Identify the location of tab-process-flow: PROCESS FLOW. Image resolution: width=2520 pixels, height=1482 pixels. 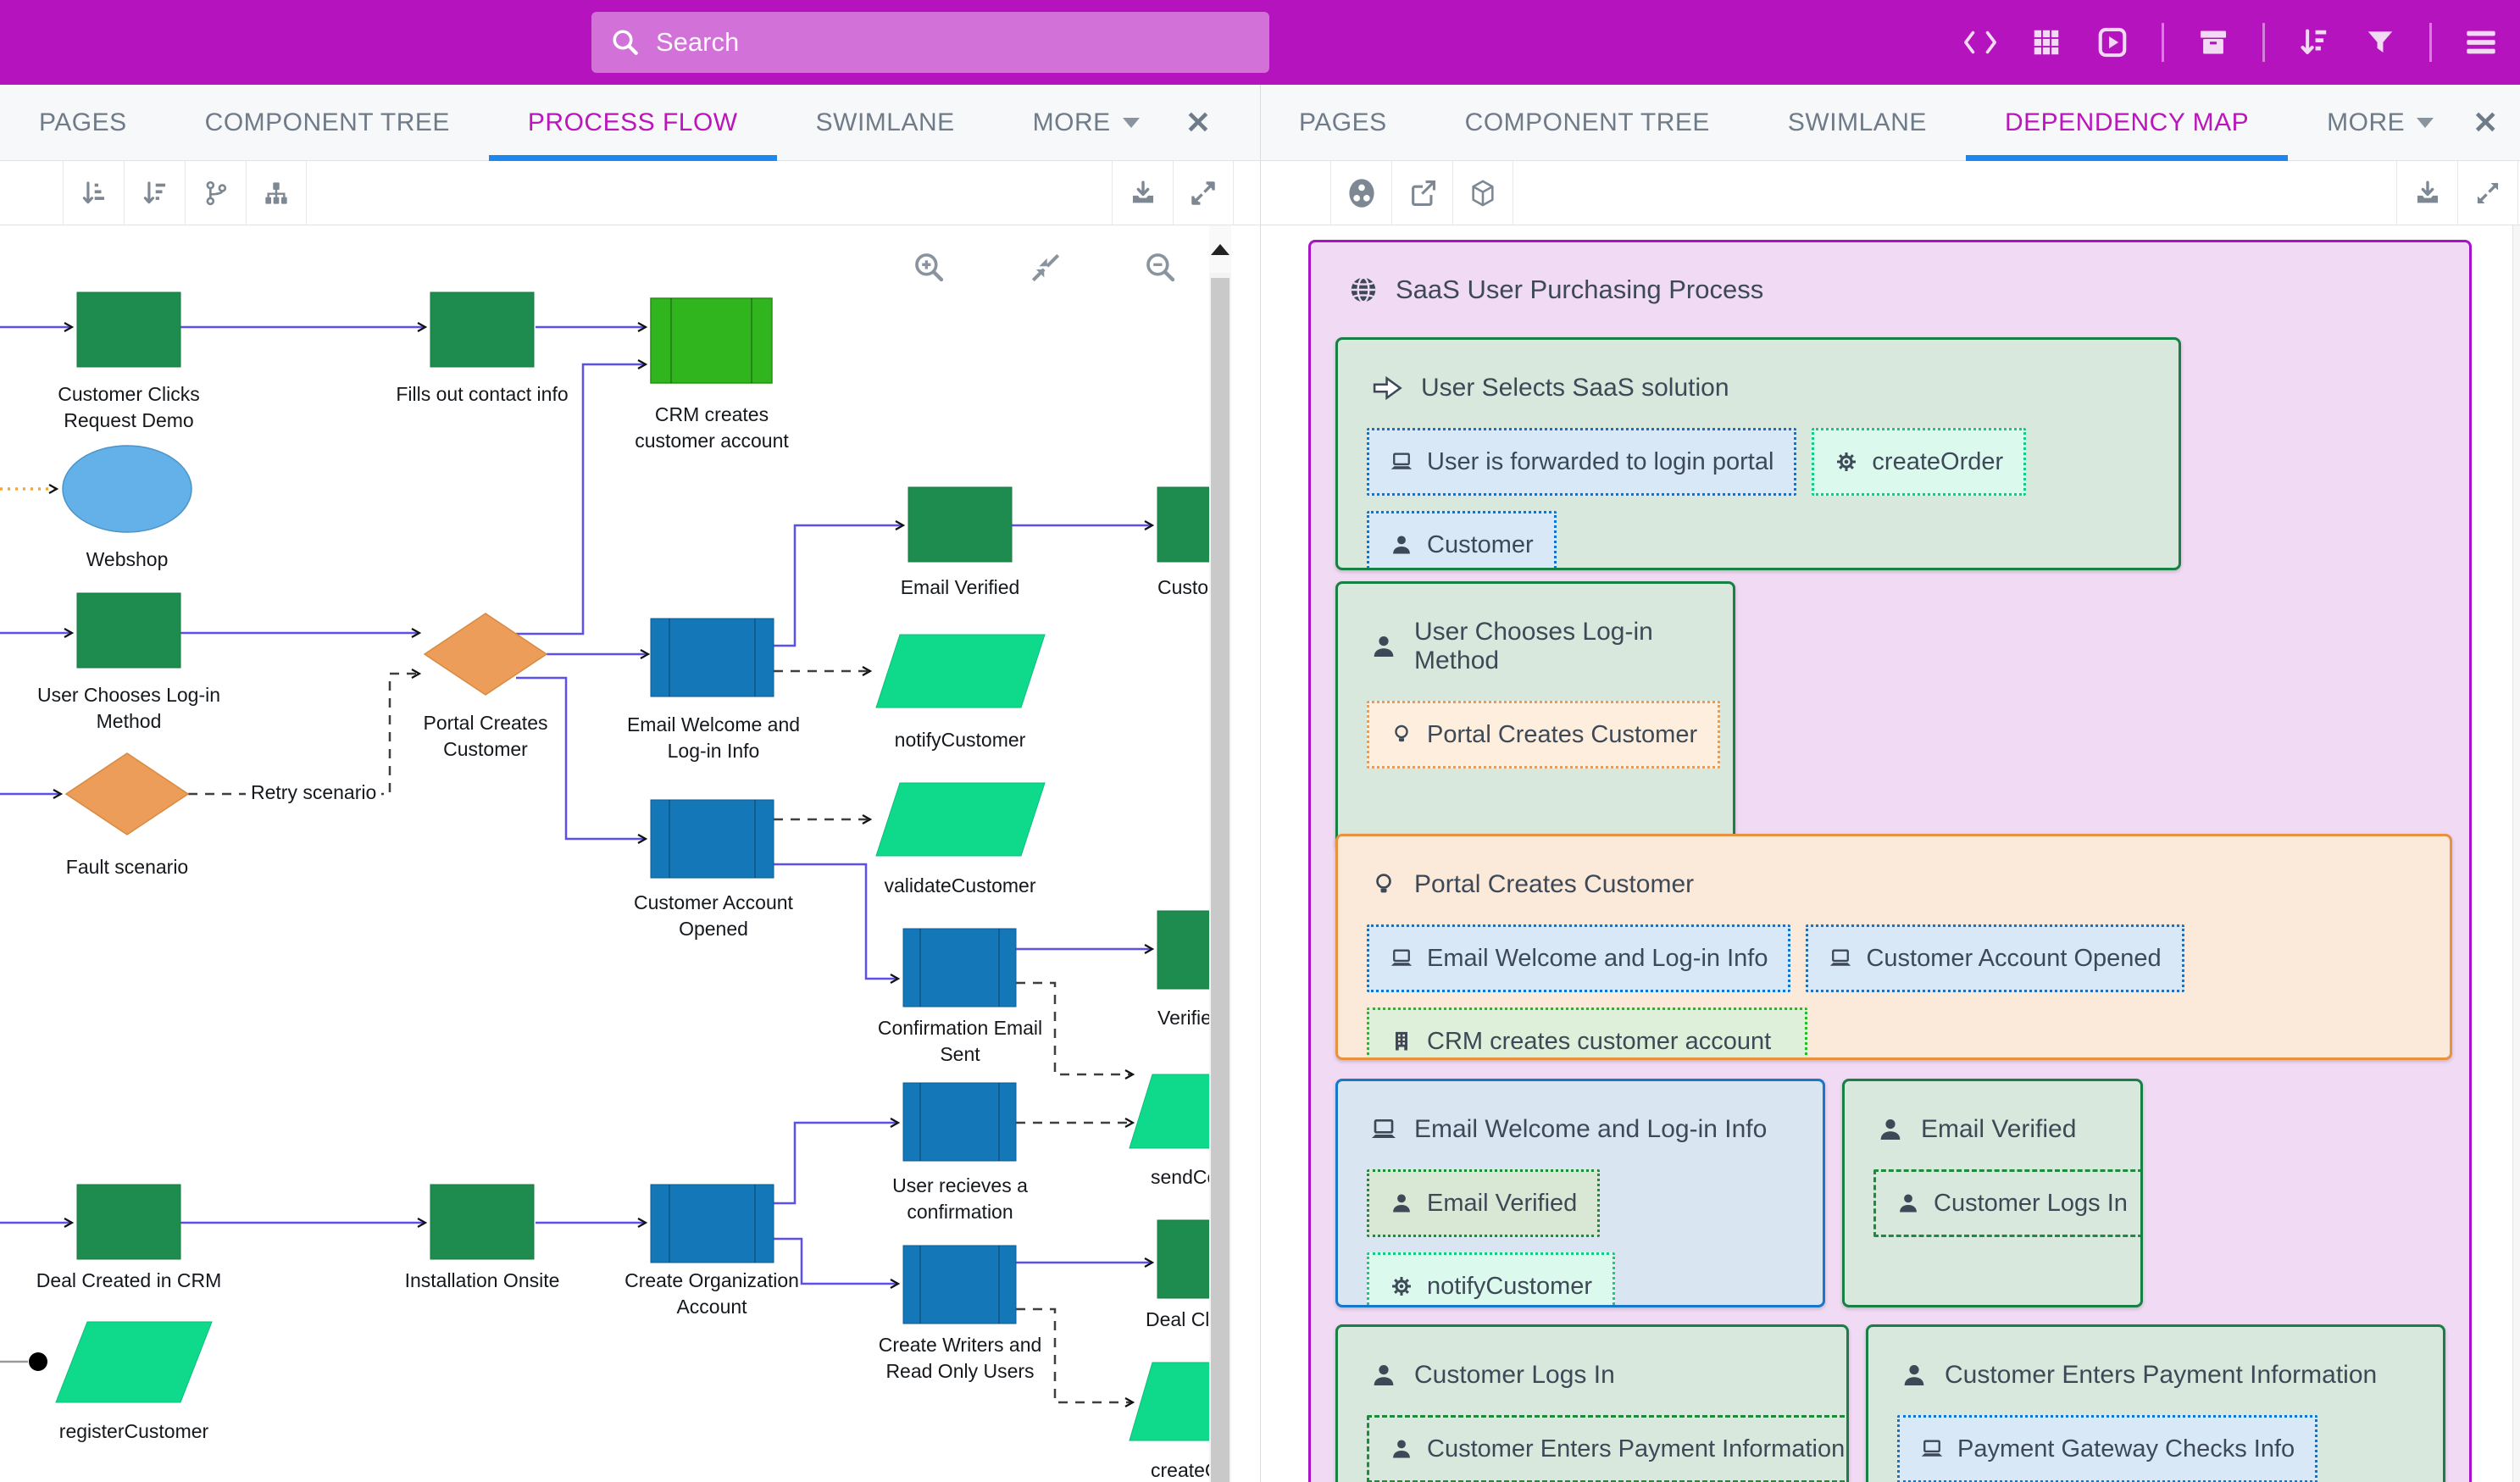
(633, 123).